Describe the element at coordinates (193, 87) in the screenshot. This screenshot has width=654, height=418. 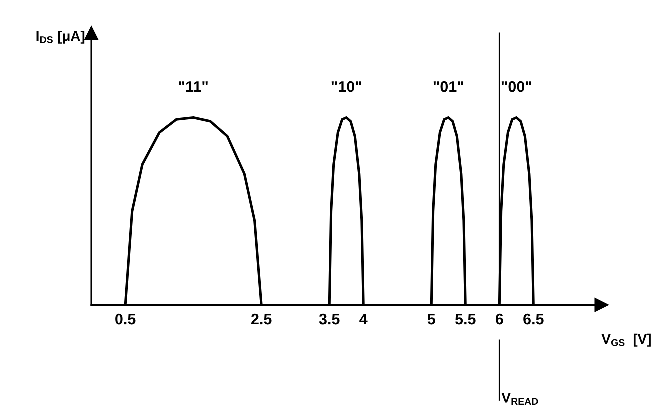
I see `annotation: "11"` at that location.